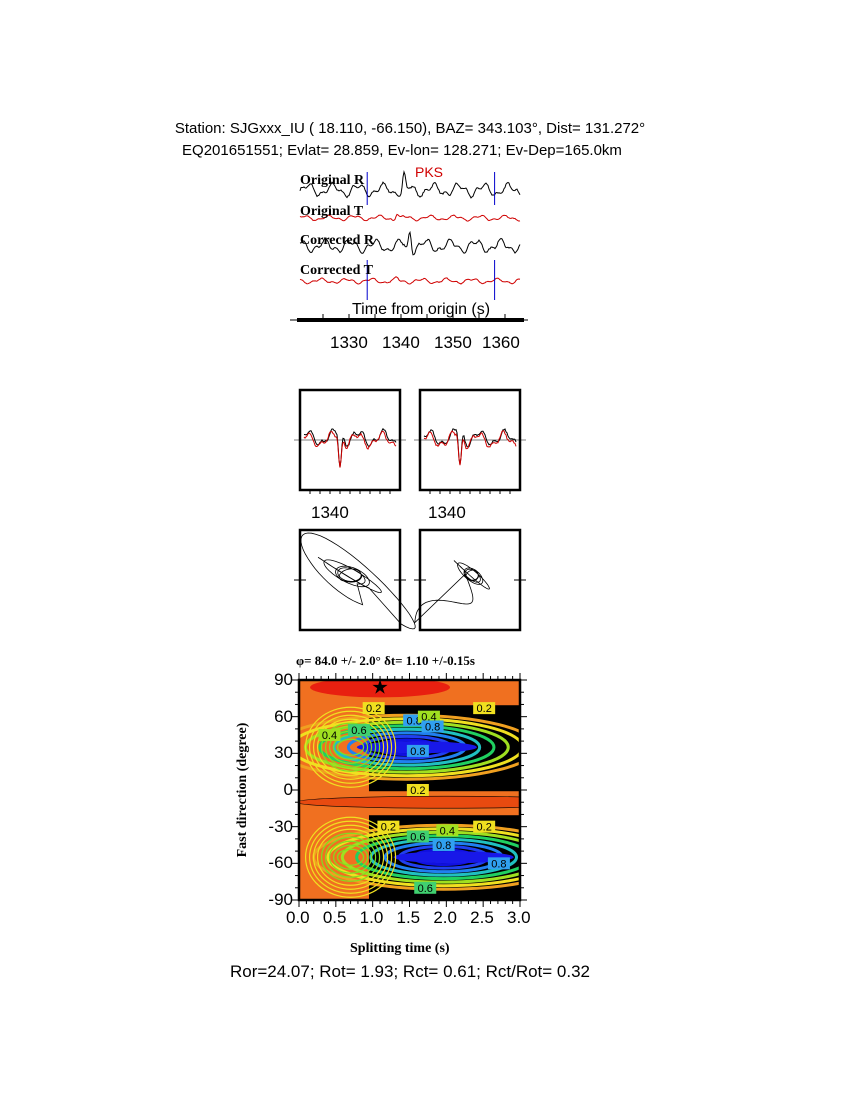 Image resolution: width=850 pixels, height=1100 pixels. I want to click on contour-min-region, so click(453, 857).